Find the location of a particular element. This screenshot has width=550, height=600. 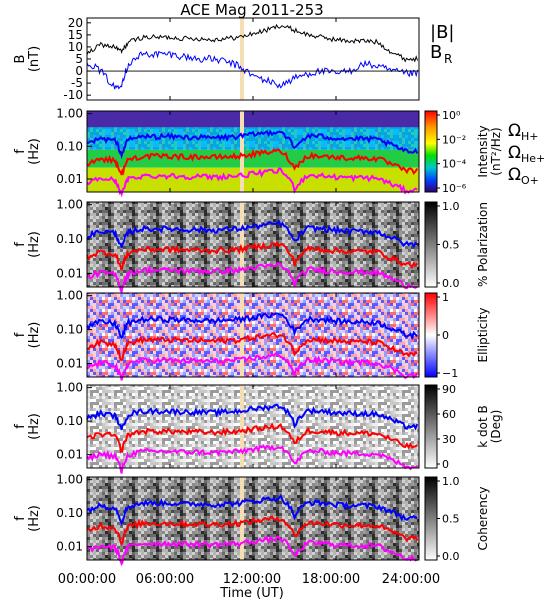

colorbar-tick-label: 30 is located at coordinates (449, 439).